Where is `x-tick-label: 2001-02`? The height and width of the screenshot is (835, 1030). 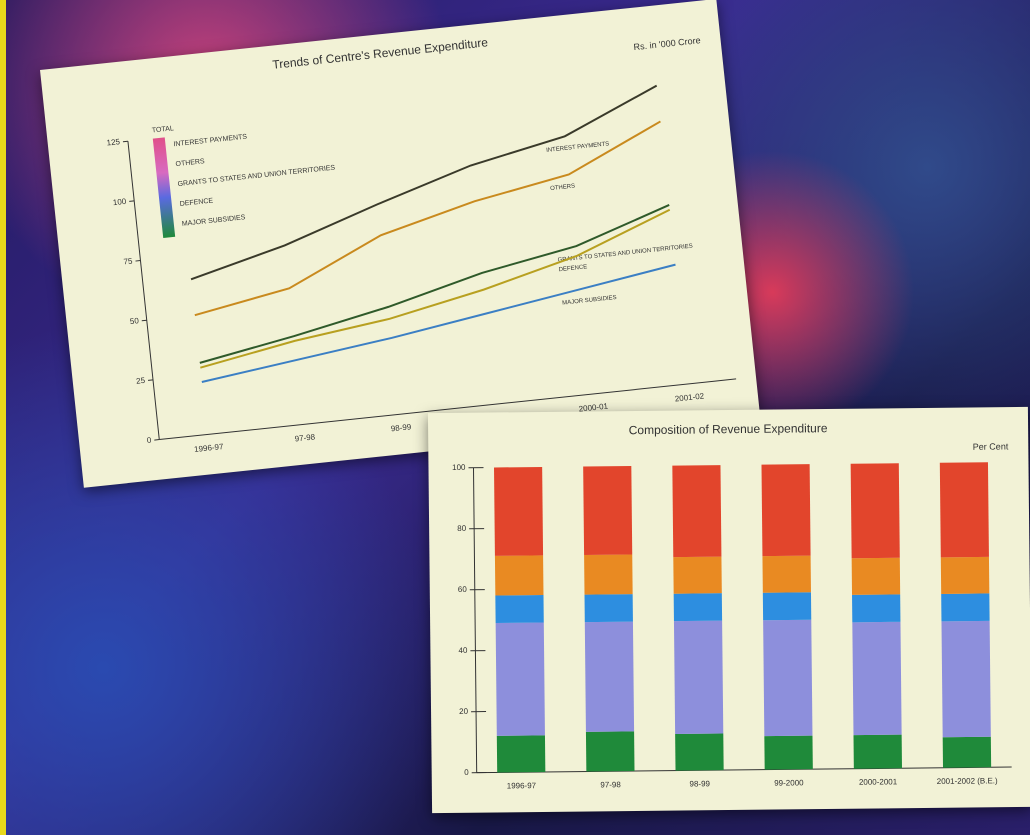
x-tick-label: 2001-02 is located at coordinates (689, 397).